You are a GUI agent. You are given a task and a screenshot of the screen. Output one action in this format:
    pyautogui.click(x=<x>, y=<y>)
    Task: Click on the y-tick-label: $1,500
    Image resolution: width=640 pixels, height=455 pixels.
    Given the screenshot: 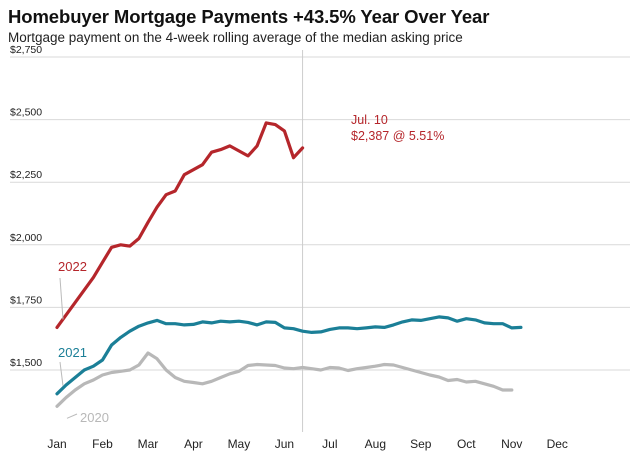 What is the action you would take?
    pyautogui.click(x=26, y=363)
    